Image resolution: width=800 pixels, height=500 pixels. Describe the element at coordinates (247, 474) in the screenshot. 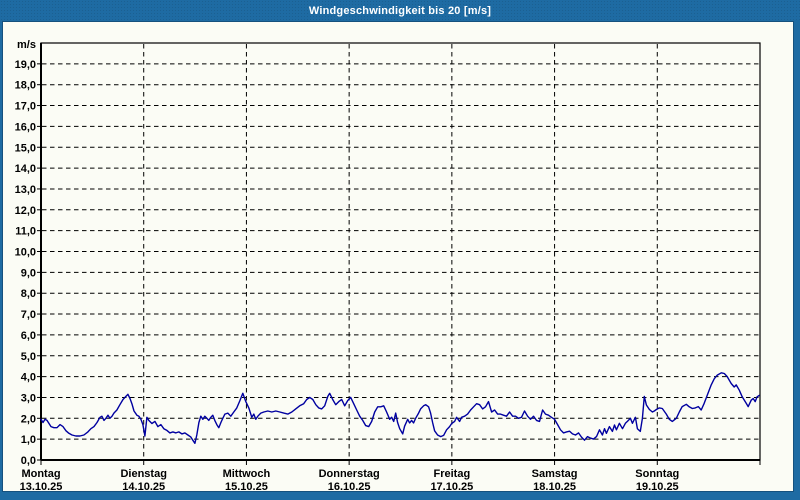

I see `day-label: Mittwoch` at that location.